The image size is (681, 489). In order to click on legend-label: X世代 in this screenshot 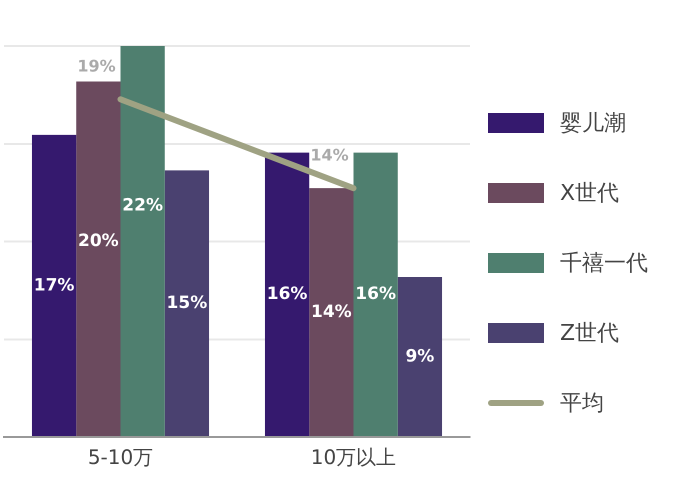, I will do `click(590, 194)`.